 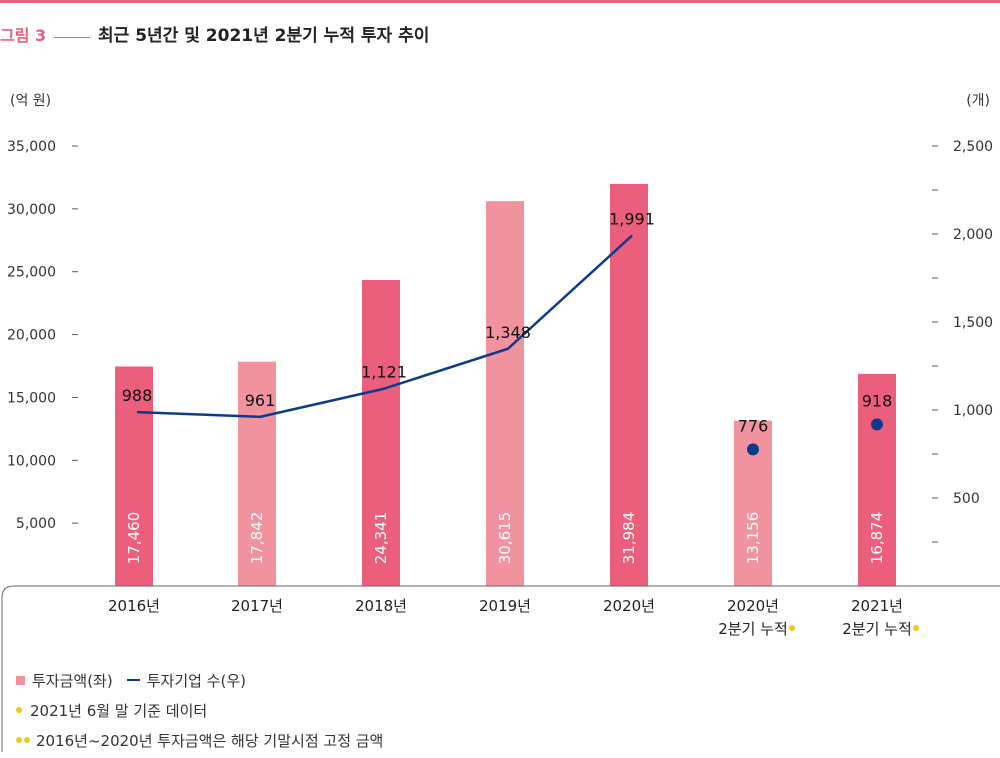 I want to click on line-point-label: 1,348, so click(x=508, y=332).